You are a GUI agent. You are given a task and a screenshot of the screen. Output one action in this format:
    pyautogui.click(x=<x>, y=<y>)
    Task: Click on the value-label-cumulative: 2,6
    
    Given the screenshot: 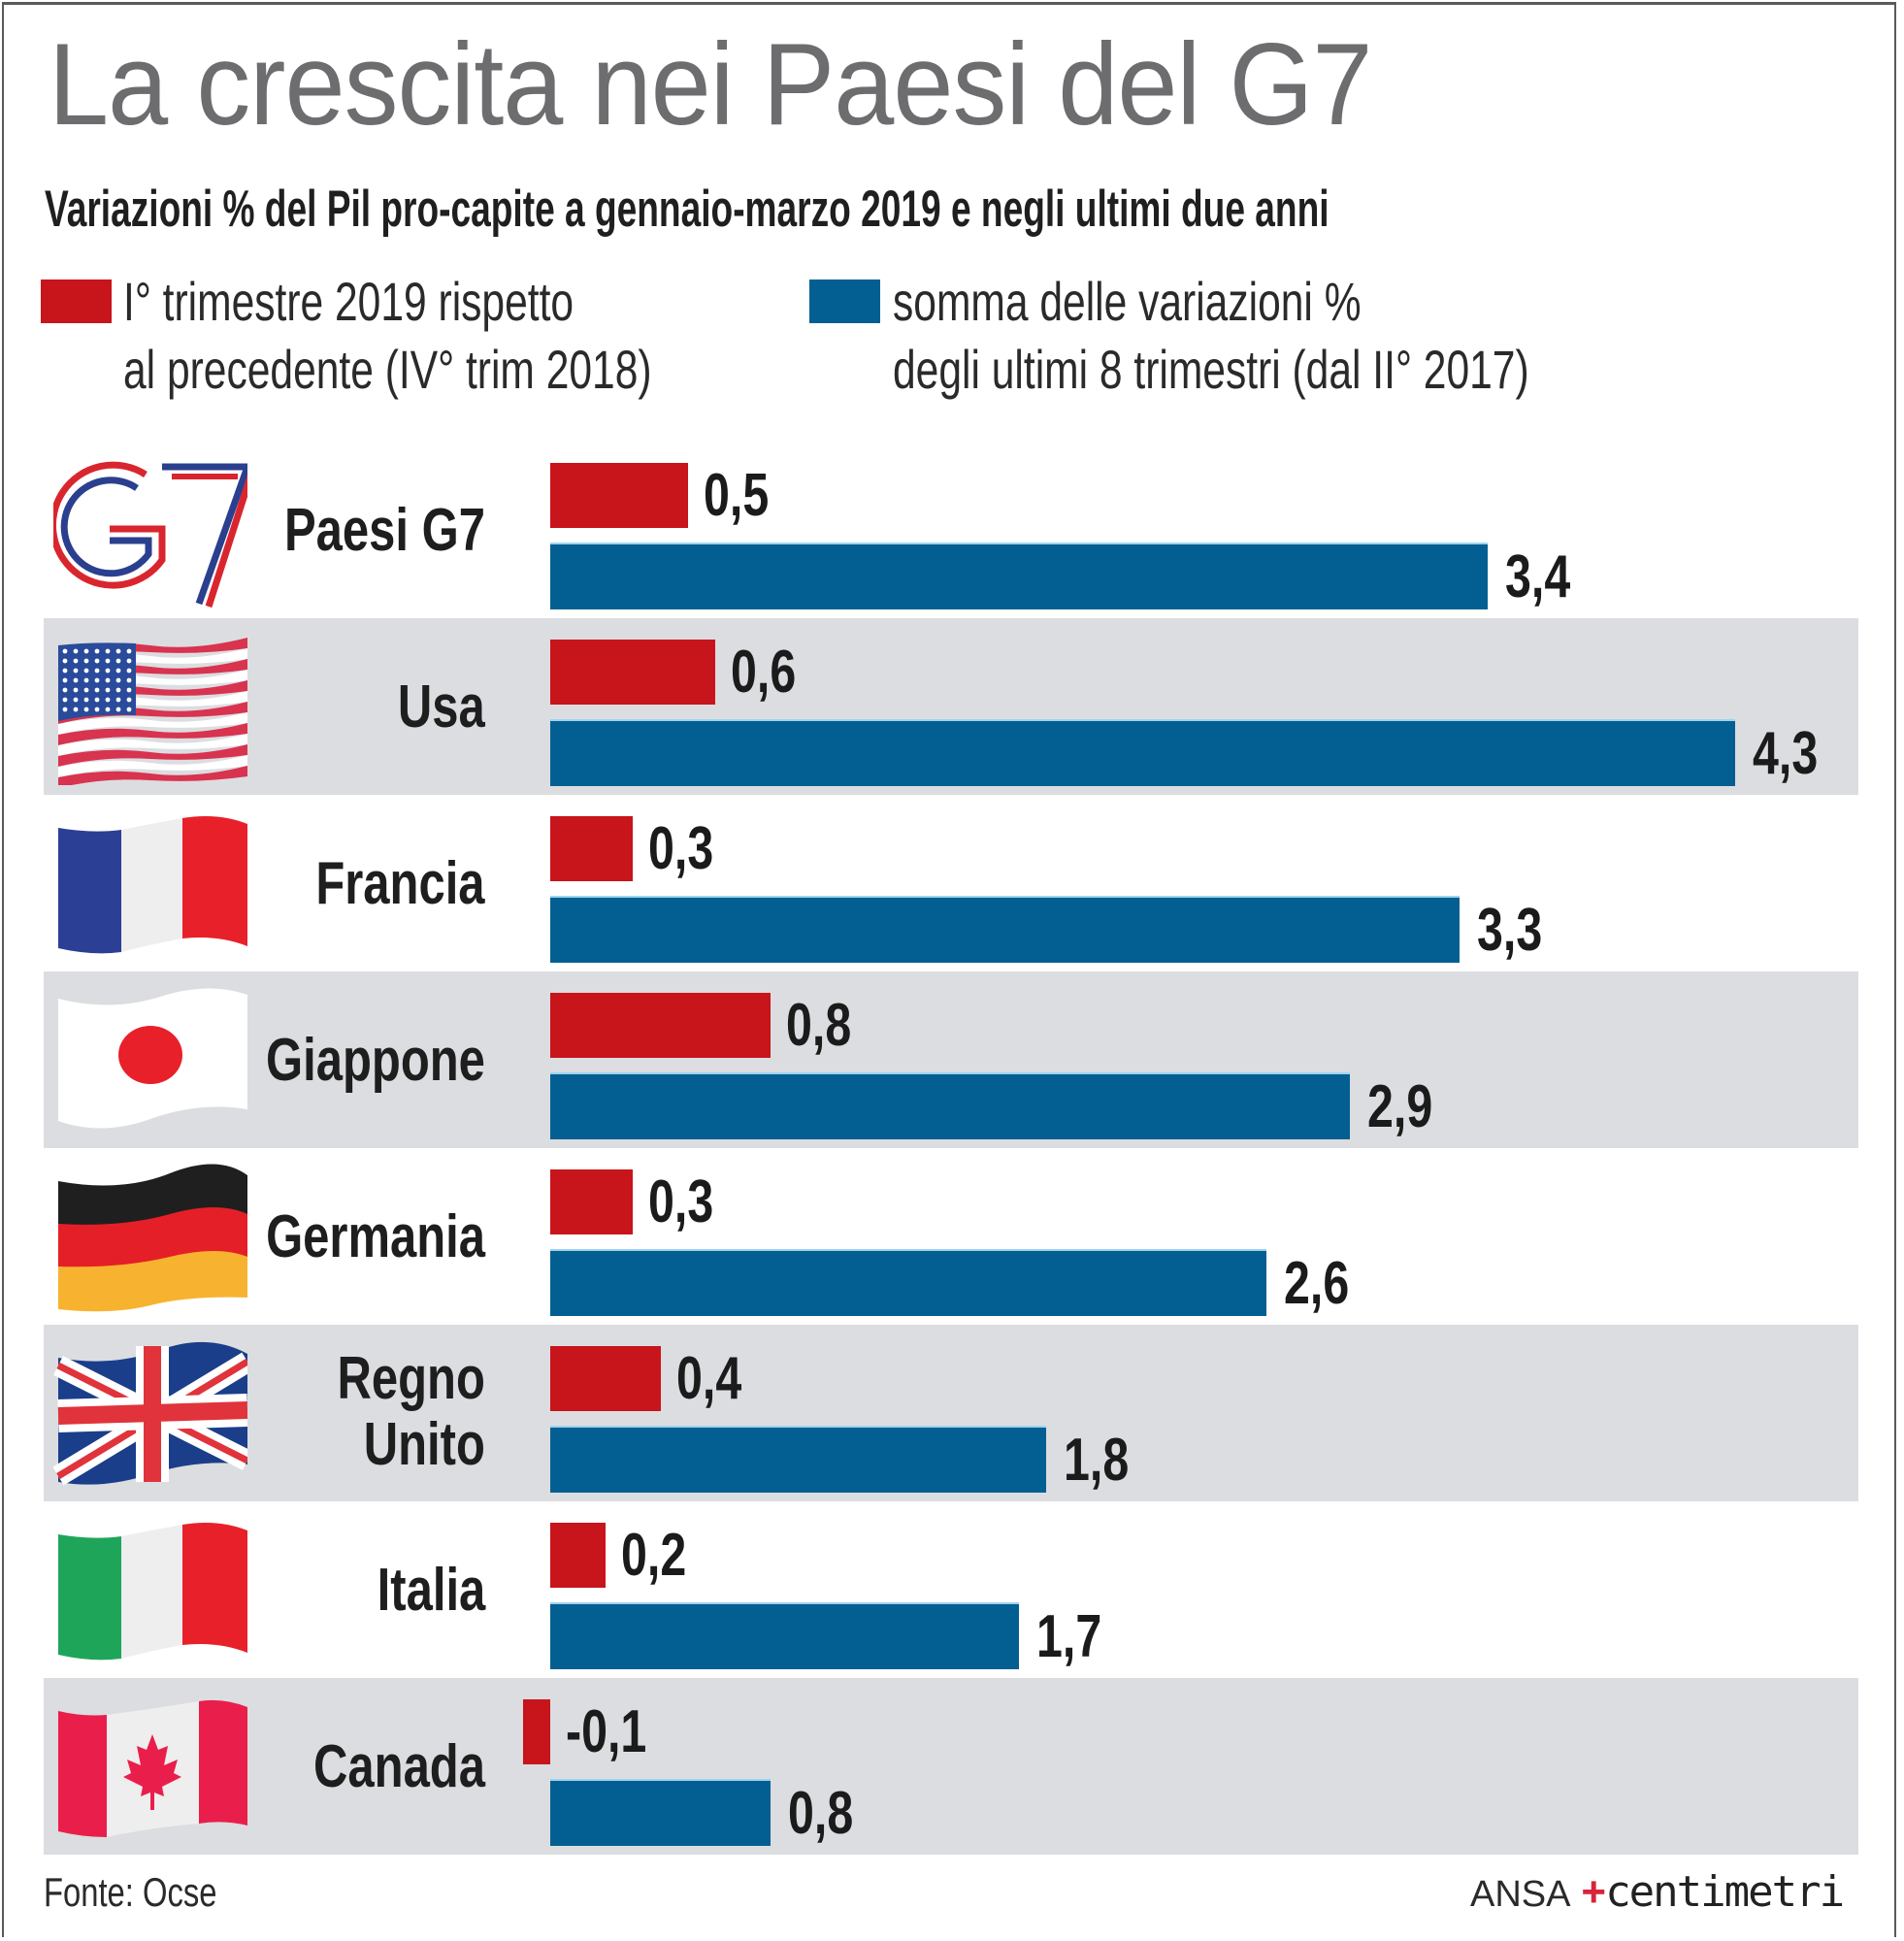 What is the action you would take?
    pyautogui.click(x=1317, y=1283)
    